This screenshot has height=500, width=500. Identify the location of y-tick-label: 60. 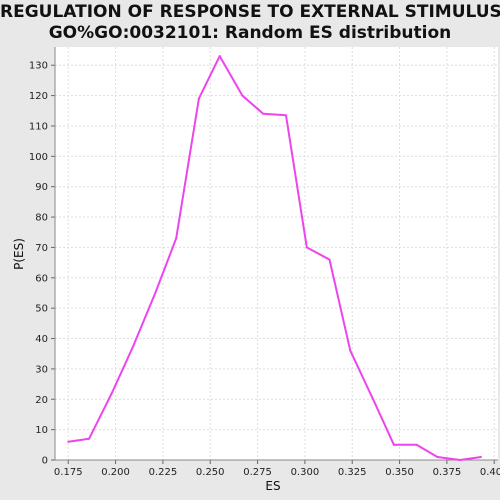
(41, 278).